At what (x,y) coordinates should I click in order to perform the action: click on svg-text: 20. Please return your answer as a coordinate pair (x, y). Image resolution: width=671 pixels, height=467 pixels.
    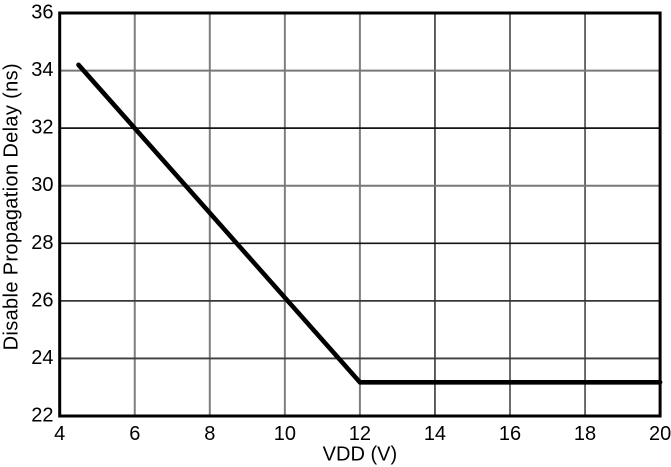
    Looking at the image, I should click on (660, 434).